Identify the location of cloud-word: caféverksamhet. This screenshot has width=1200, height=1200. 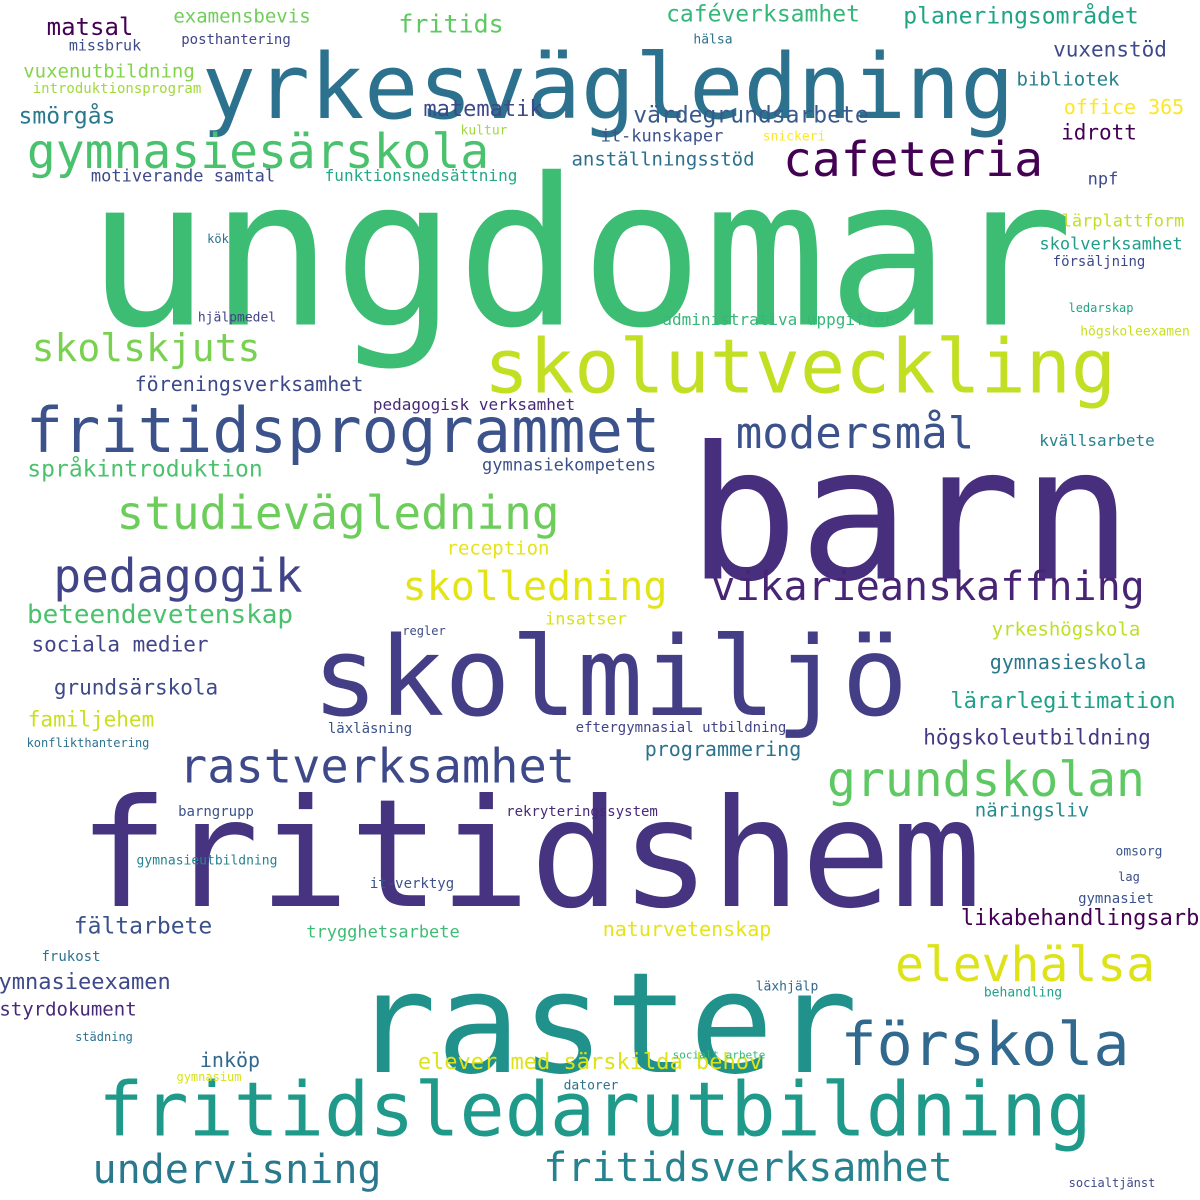
(763, 14).